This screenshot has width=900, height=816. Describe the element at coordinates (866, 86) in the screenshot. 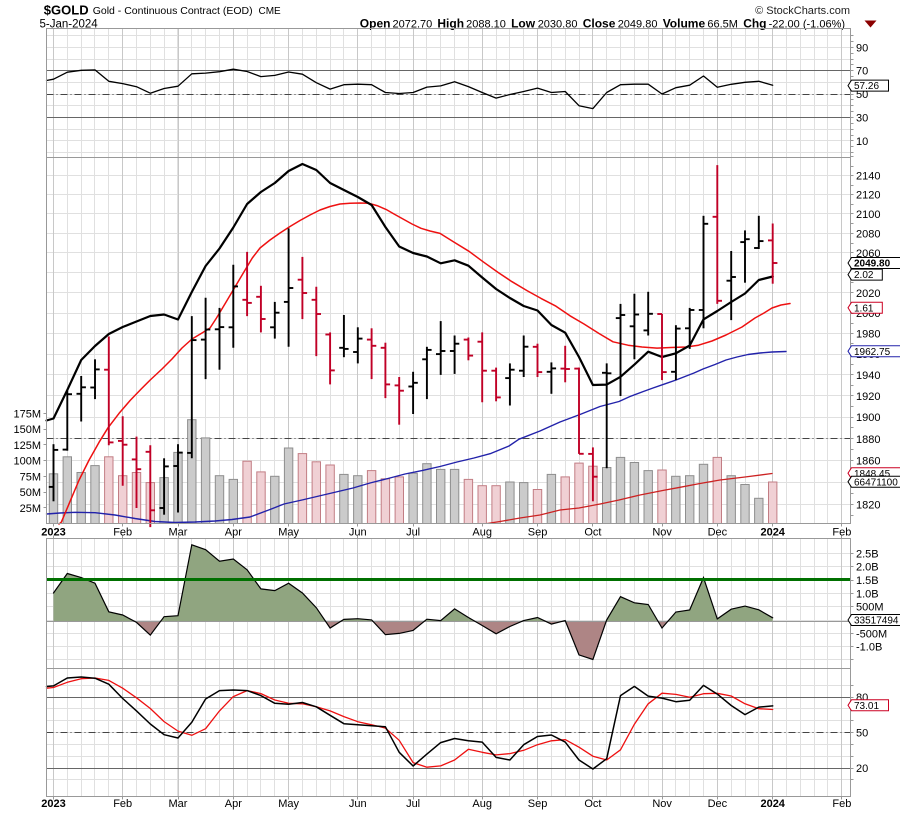

I see `svg-text: 57.26` at that location.